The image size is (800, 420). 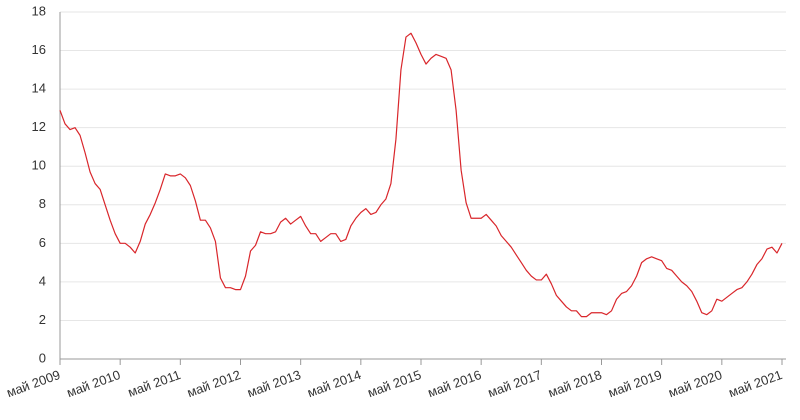 I want to click on y-tick-label: 14, so click(x=39, y=88).